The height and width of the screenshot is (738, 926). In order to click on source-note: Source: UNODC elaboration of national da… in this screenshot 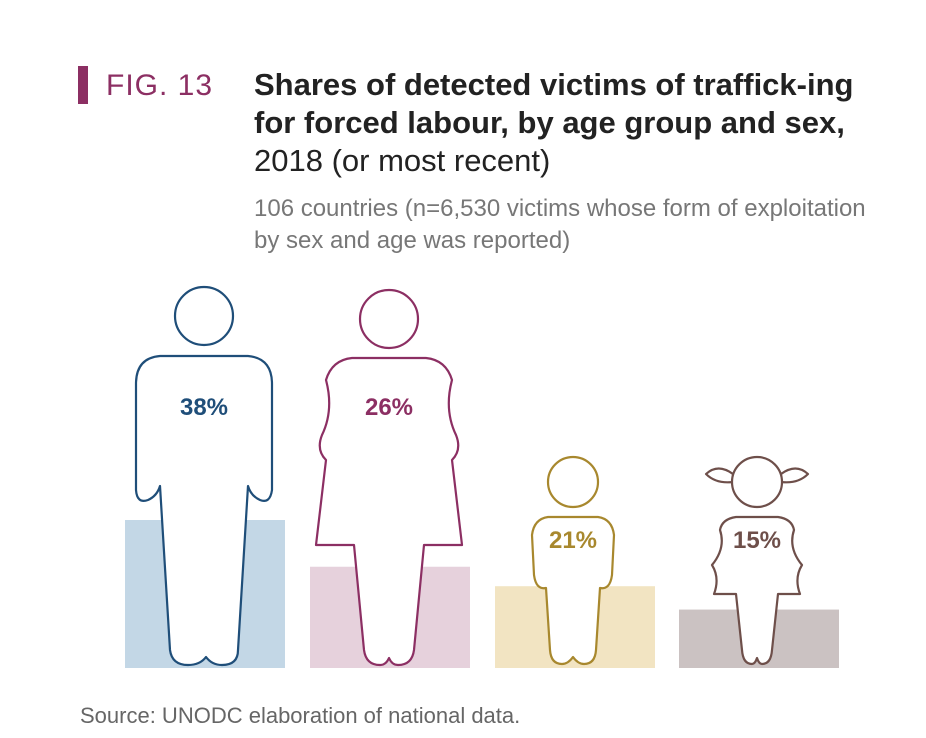, I will do `click(300, 715)`.